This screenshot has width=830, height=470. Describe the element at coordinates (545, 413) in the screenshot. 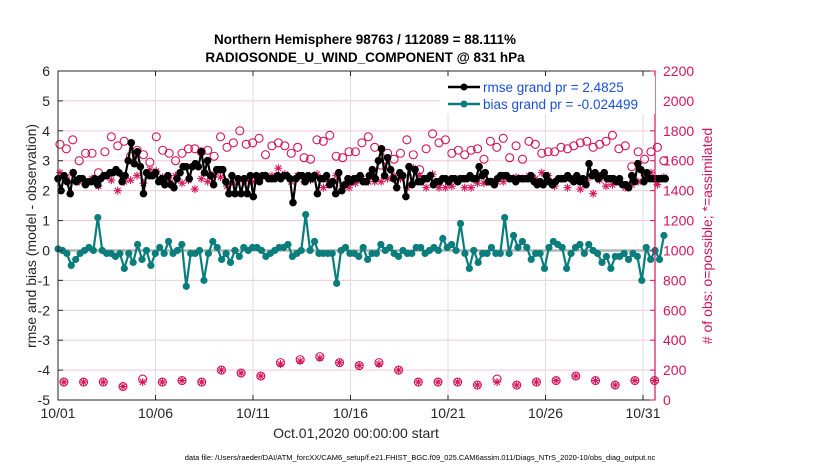

I see `x-tick-label: 10/26` at that location.